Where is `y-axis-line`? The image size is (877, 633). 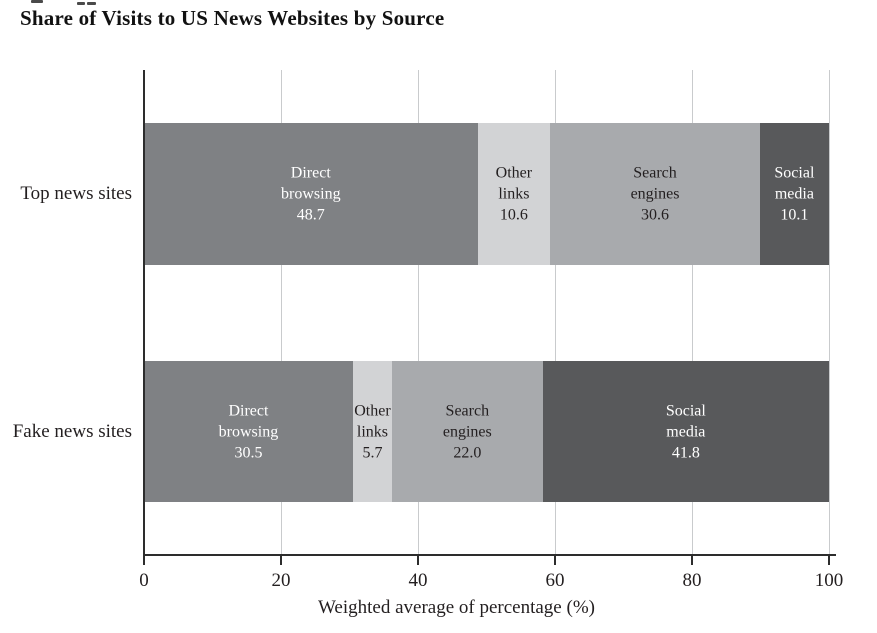
y-axis-line is located at coordinates (144, 312).